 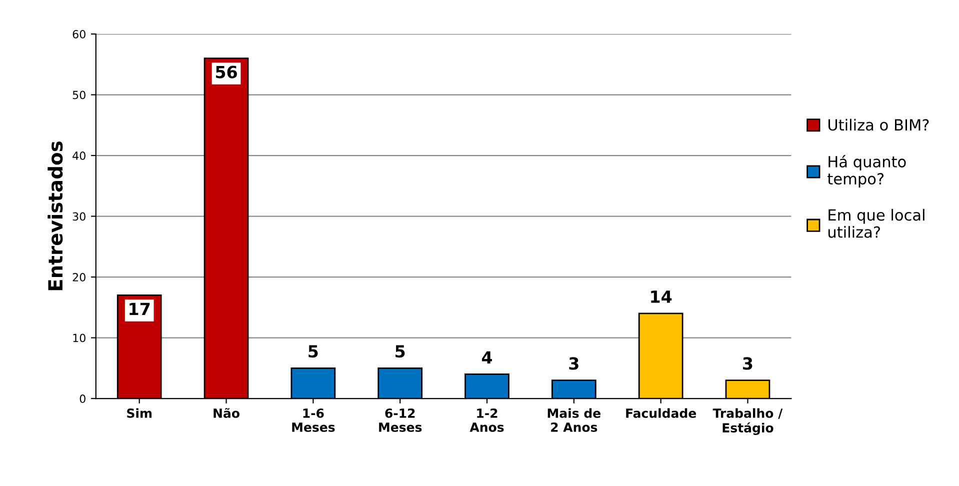 What do you see at coordinates (79, 216) in the screenshot?
I see `y-tick-label: 30` at bounding box center [79, 216].